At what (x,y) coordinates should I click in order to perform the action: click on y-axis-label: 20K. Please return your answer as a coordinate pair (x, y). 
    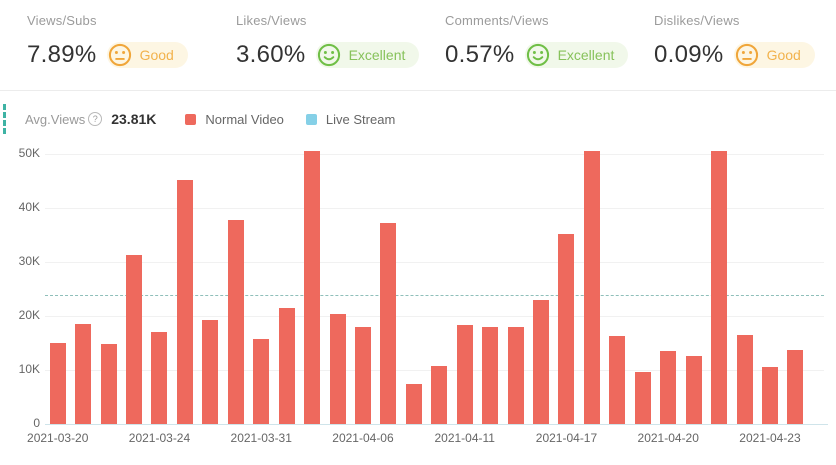
    Looking at the image, I should click on (29, 315).